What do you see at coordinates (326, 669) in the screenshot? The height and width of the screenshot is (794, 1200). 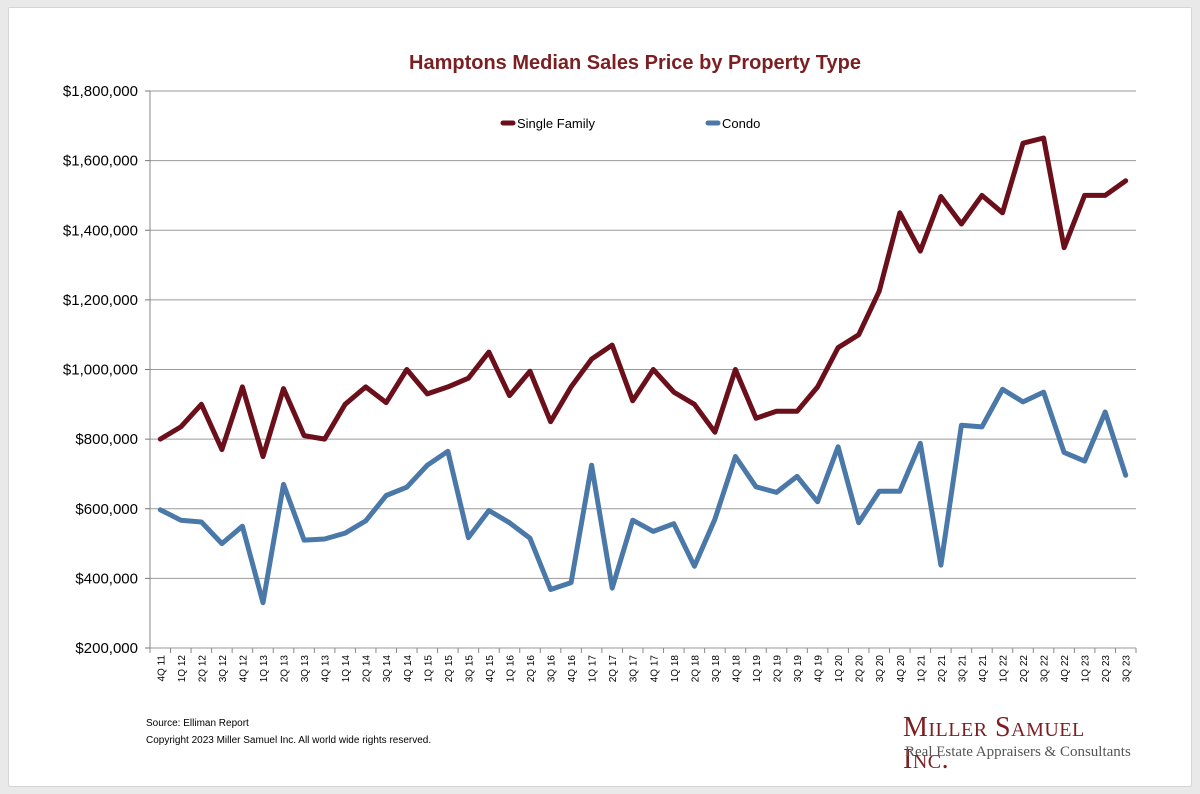 I see `x-tick-label: 4Q 13` at bounding box center [326, 669].